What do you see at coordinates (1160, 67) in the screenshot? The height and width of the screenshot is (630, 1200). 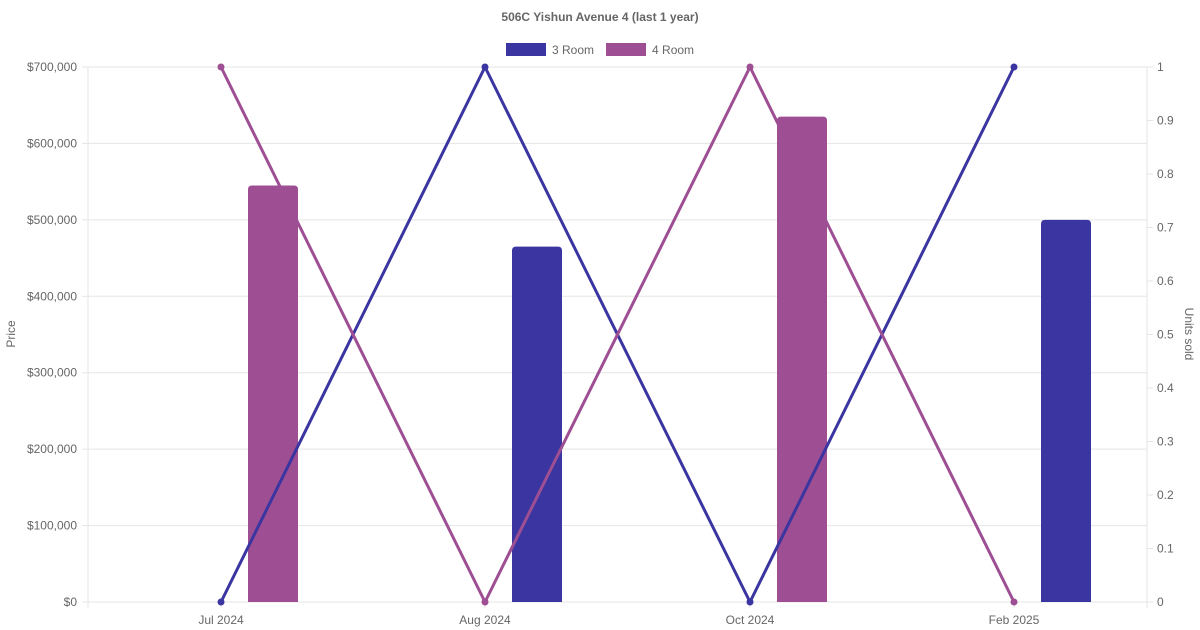 I see `y-right-tick-label: 1` at bounding box center [1160, 67].